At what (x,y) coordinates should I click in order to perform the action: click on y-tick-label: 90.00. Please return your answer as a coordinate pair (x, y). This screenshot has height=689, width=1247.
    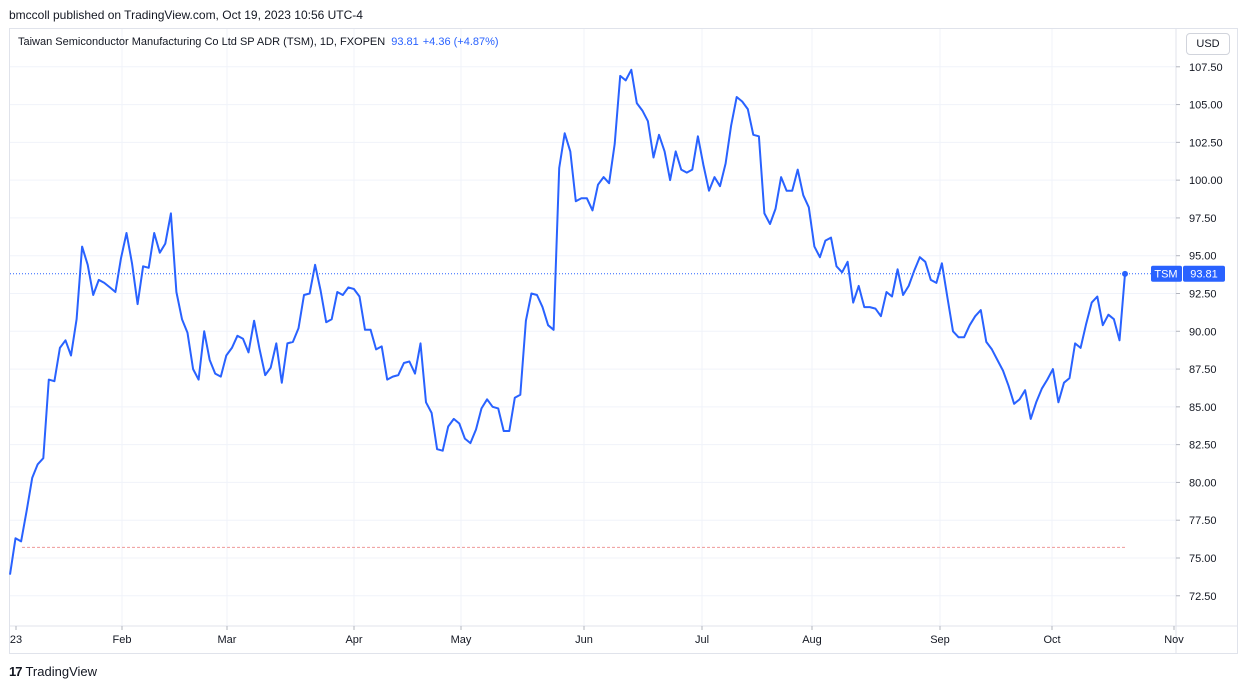
    Looking at the image, I should click on (1203, 332).